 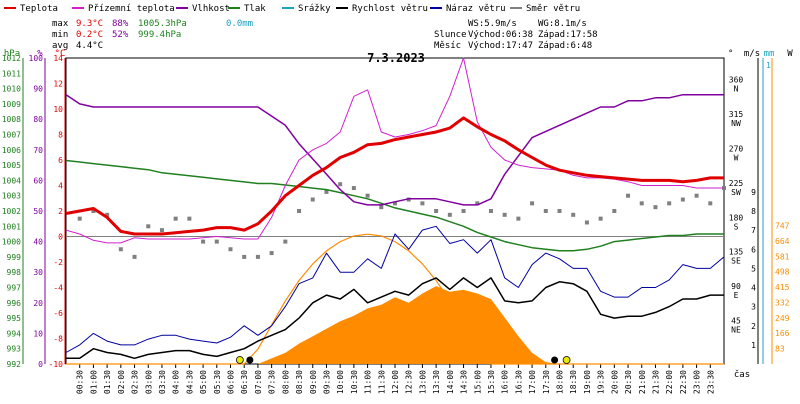 I want to click on hpa-tick-19: 993, so click(x=14, y=349).